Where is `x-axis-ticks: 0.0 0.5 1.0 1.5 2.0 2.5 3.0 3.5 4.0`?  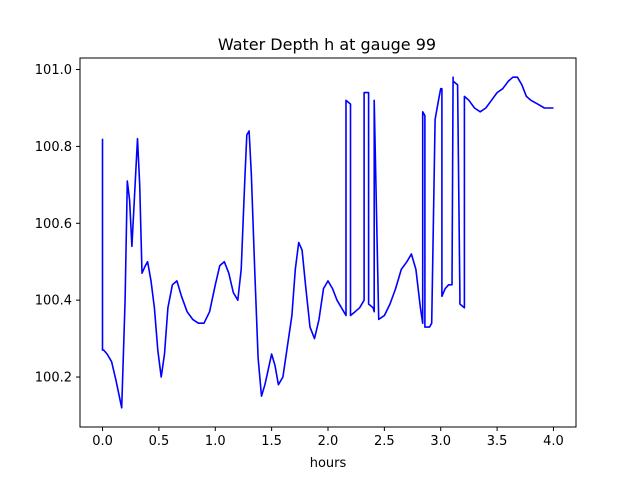
x-axis-ticks: 0.0 0.5 1.0 1.5 2.0 2.5 3.0 3.5 4.0 is located at coordinates (328, 438).